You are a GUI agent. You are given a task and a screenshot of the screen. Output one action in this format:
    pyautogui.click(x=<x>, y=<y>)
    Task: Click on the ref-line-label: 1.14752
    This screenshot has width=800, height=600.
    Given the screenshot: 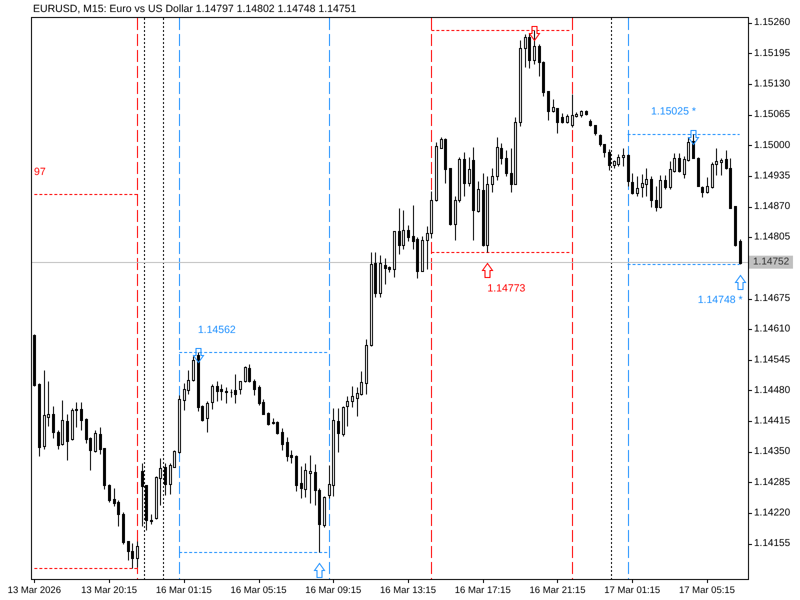 What is the action you would take?
    pyautogui.click(x=771, y=262)
    